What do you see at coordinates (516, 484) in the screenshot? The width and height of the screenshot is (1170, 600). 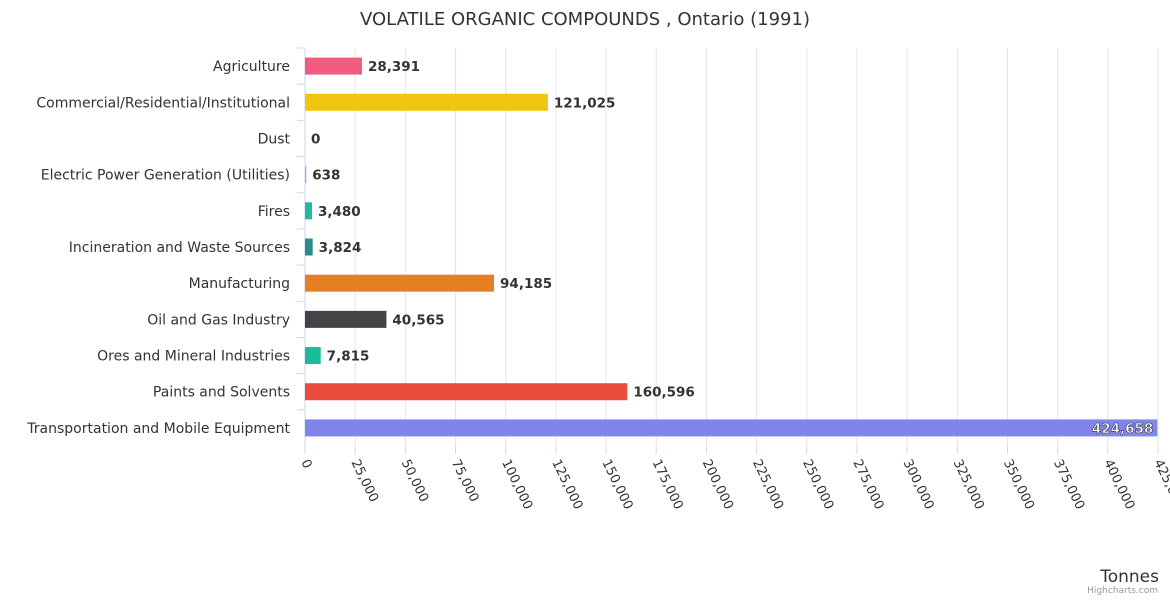 I see `x-tick-label: 100,000` at bounding box center [516, 484].